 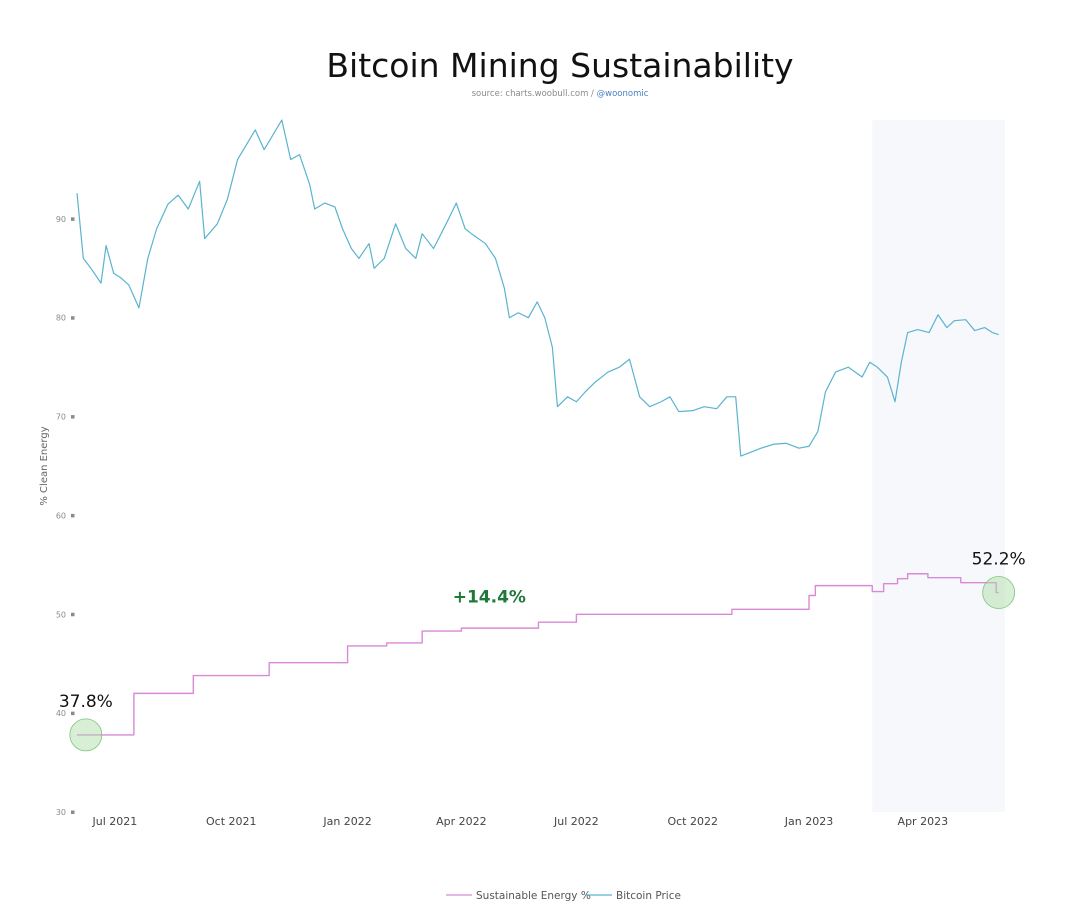 I want to click on legend-label-sustainable-energy: Sustainable Energy %, so click(x=533, y=896).